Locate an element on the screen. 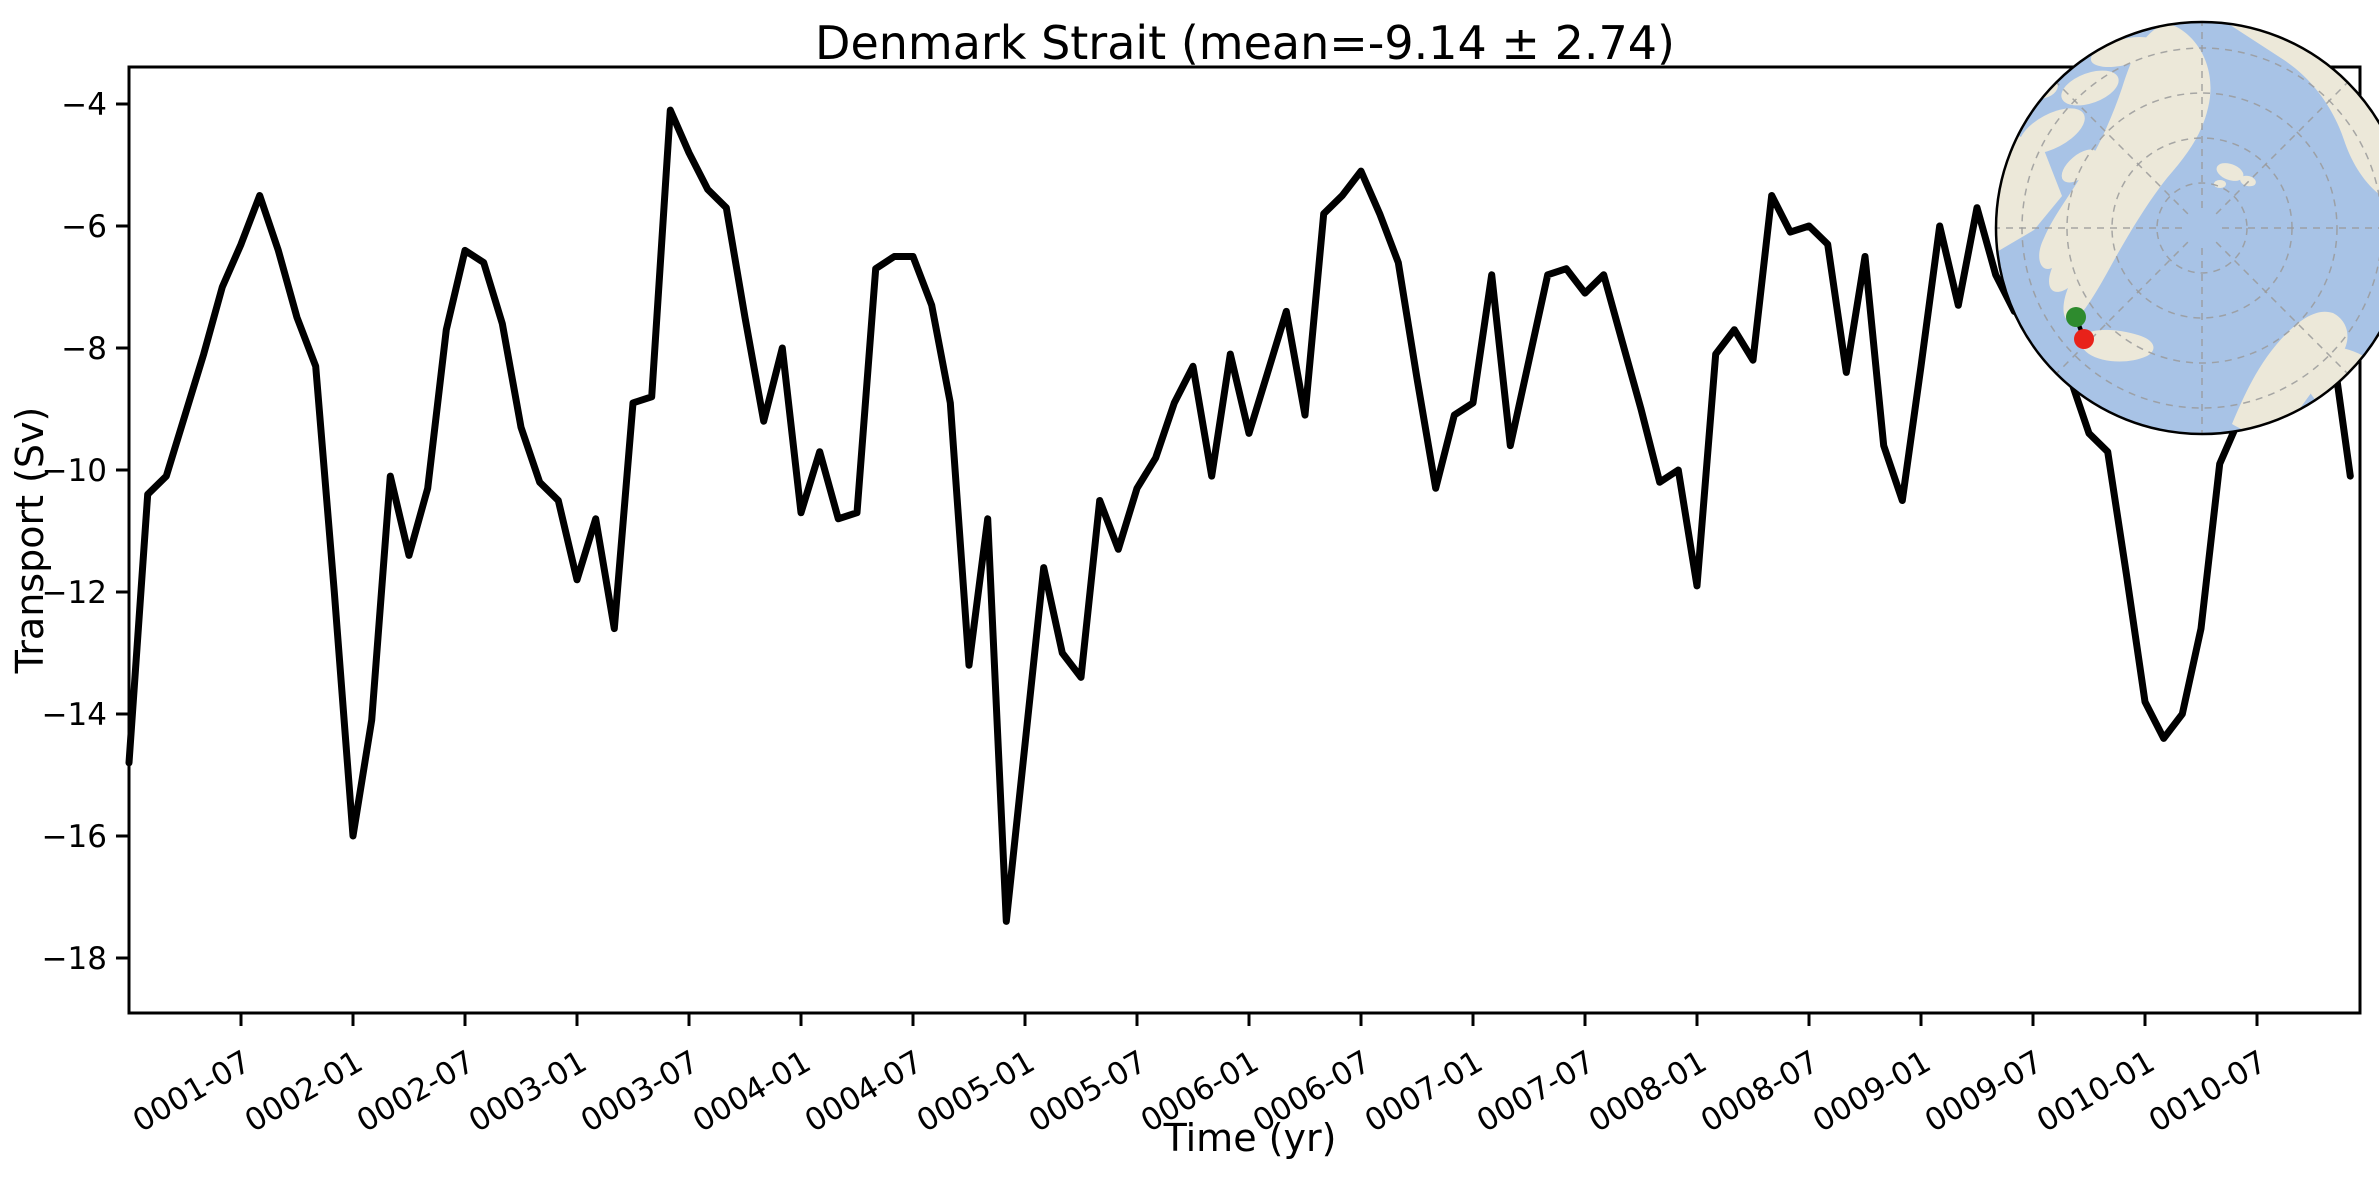 This screenshot has width=2379, height=1180. x-tick-label: 0003-01 is located at coordinates (528, 1092).